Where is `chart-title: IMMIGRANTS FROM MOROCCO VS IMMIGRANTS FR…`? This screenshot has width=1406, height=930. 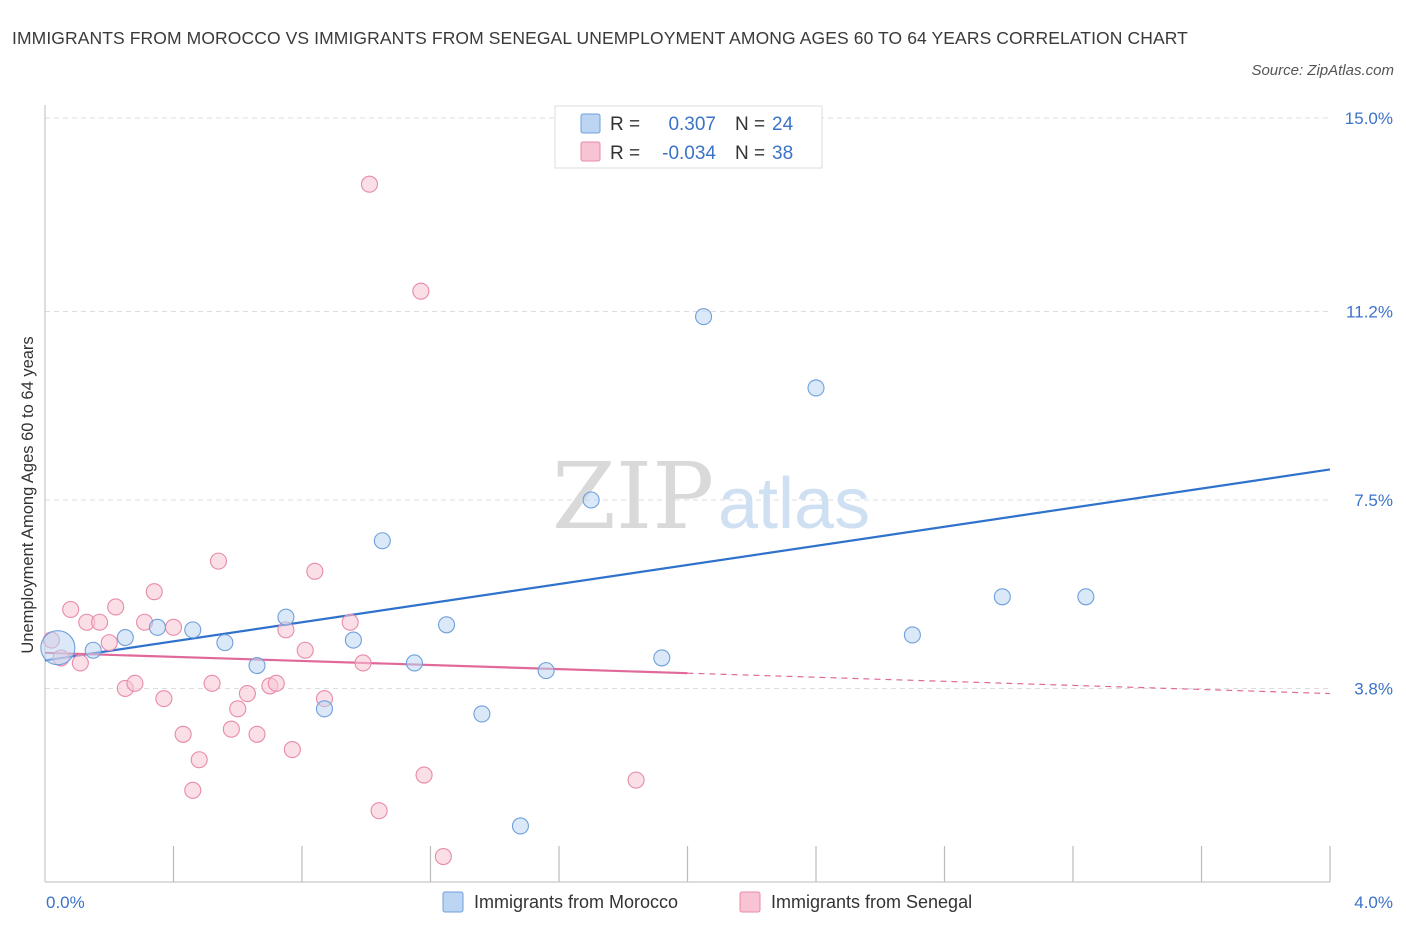
chart-title: IMMIGRANTS FROM MOROCCO VS IMMIGRANTS FR… is located at coordinates (600, 38).